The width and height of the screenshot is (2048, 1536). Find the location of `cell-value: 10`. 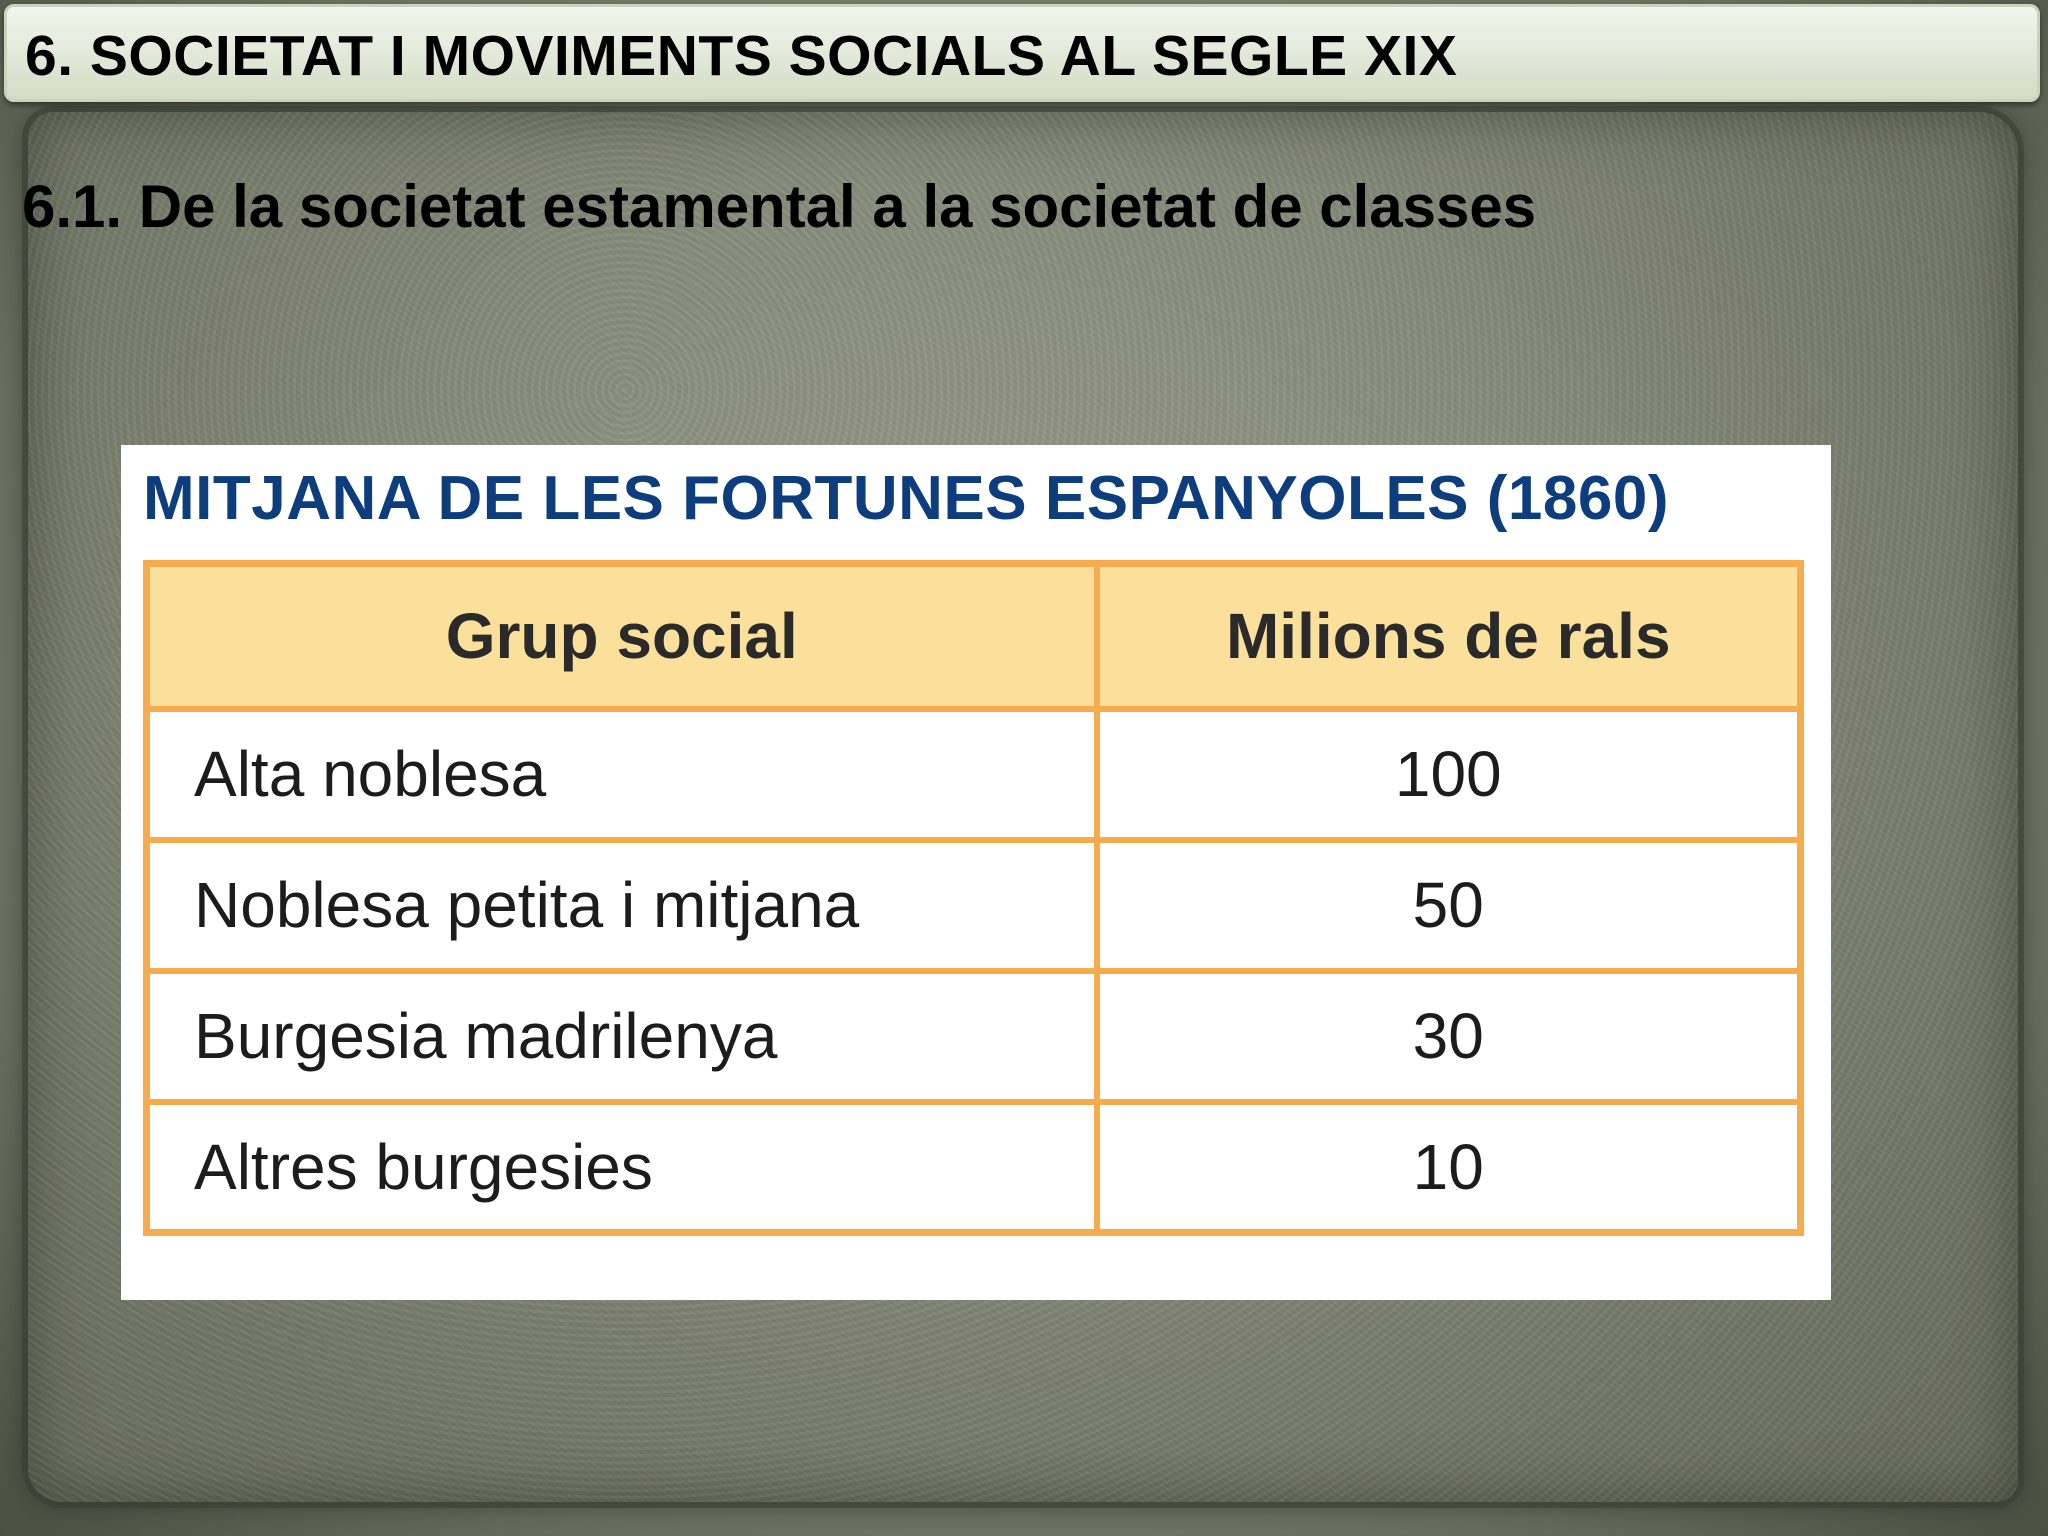

cell-value: 10 is located at coordinates (1448, 1167).